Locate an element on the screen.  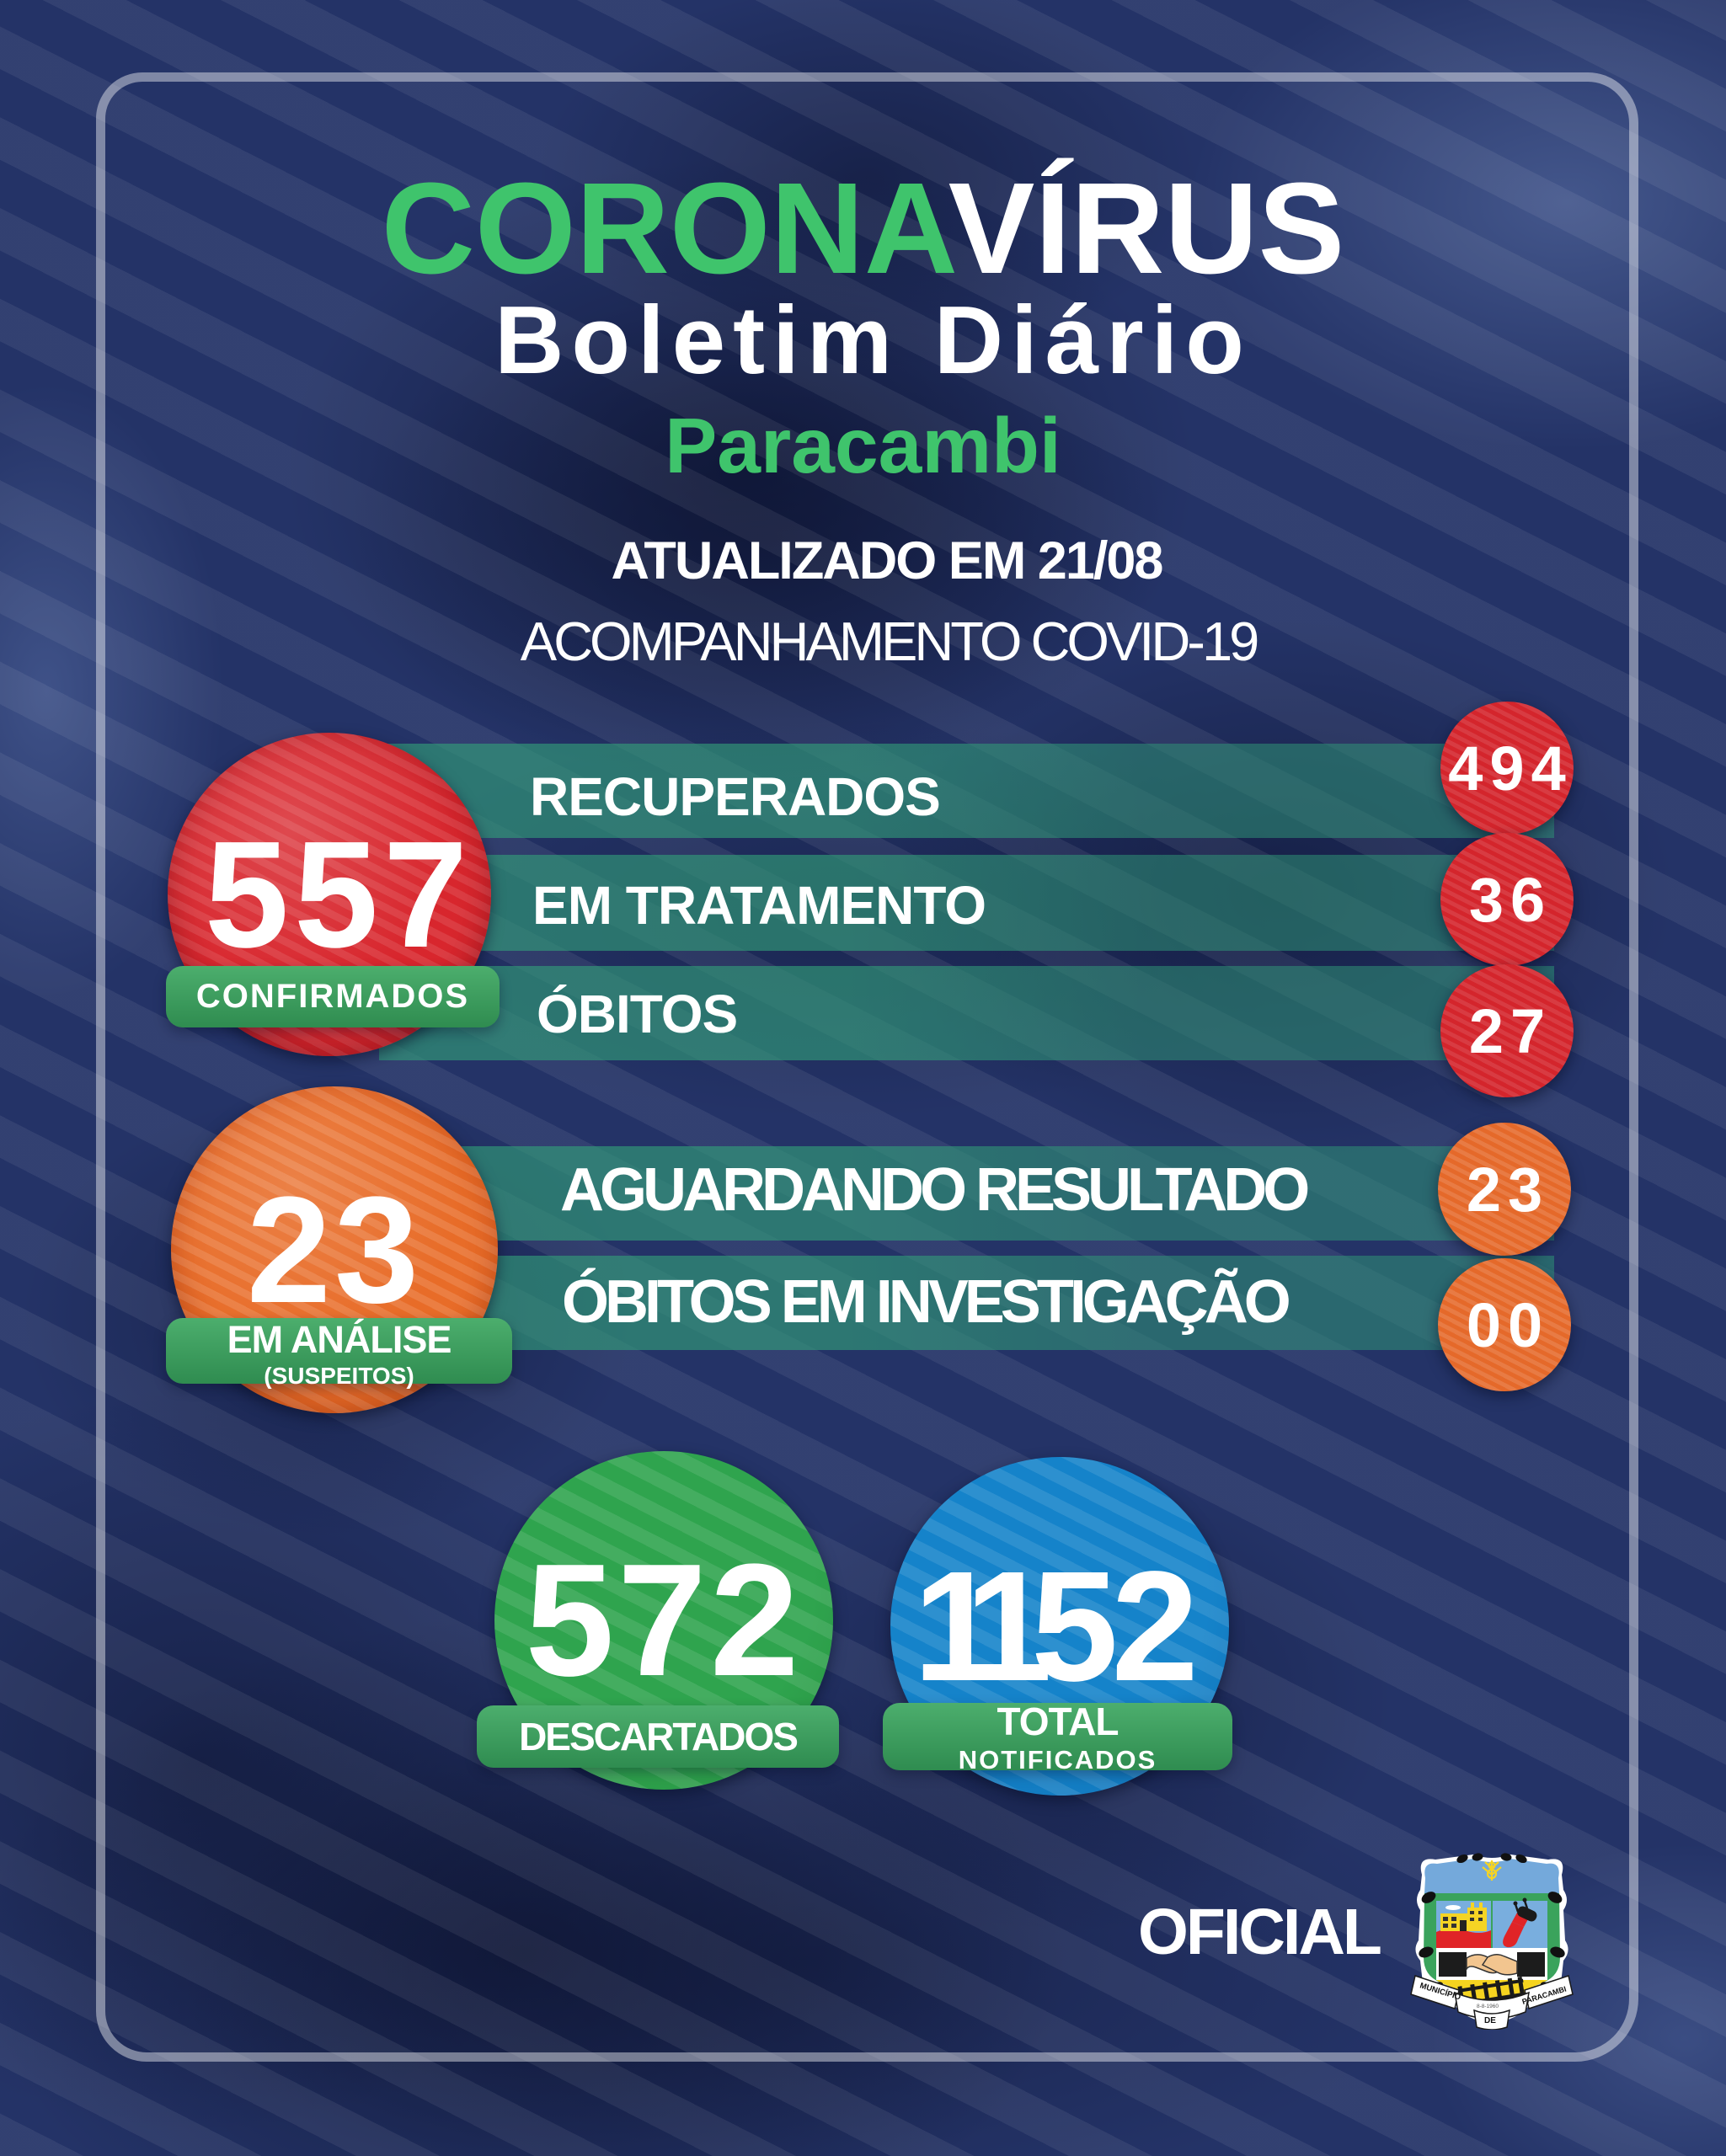
svg-text: 8-8-1960 is located at coordinates (1488, 2006).